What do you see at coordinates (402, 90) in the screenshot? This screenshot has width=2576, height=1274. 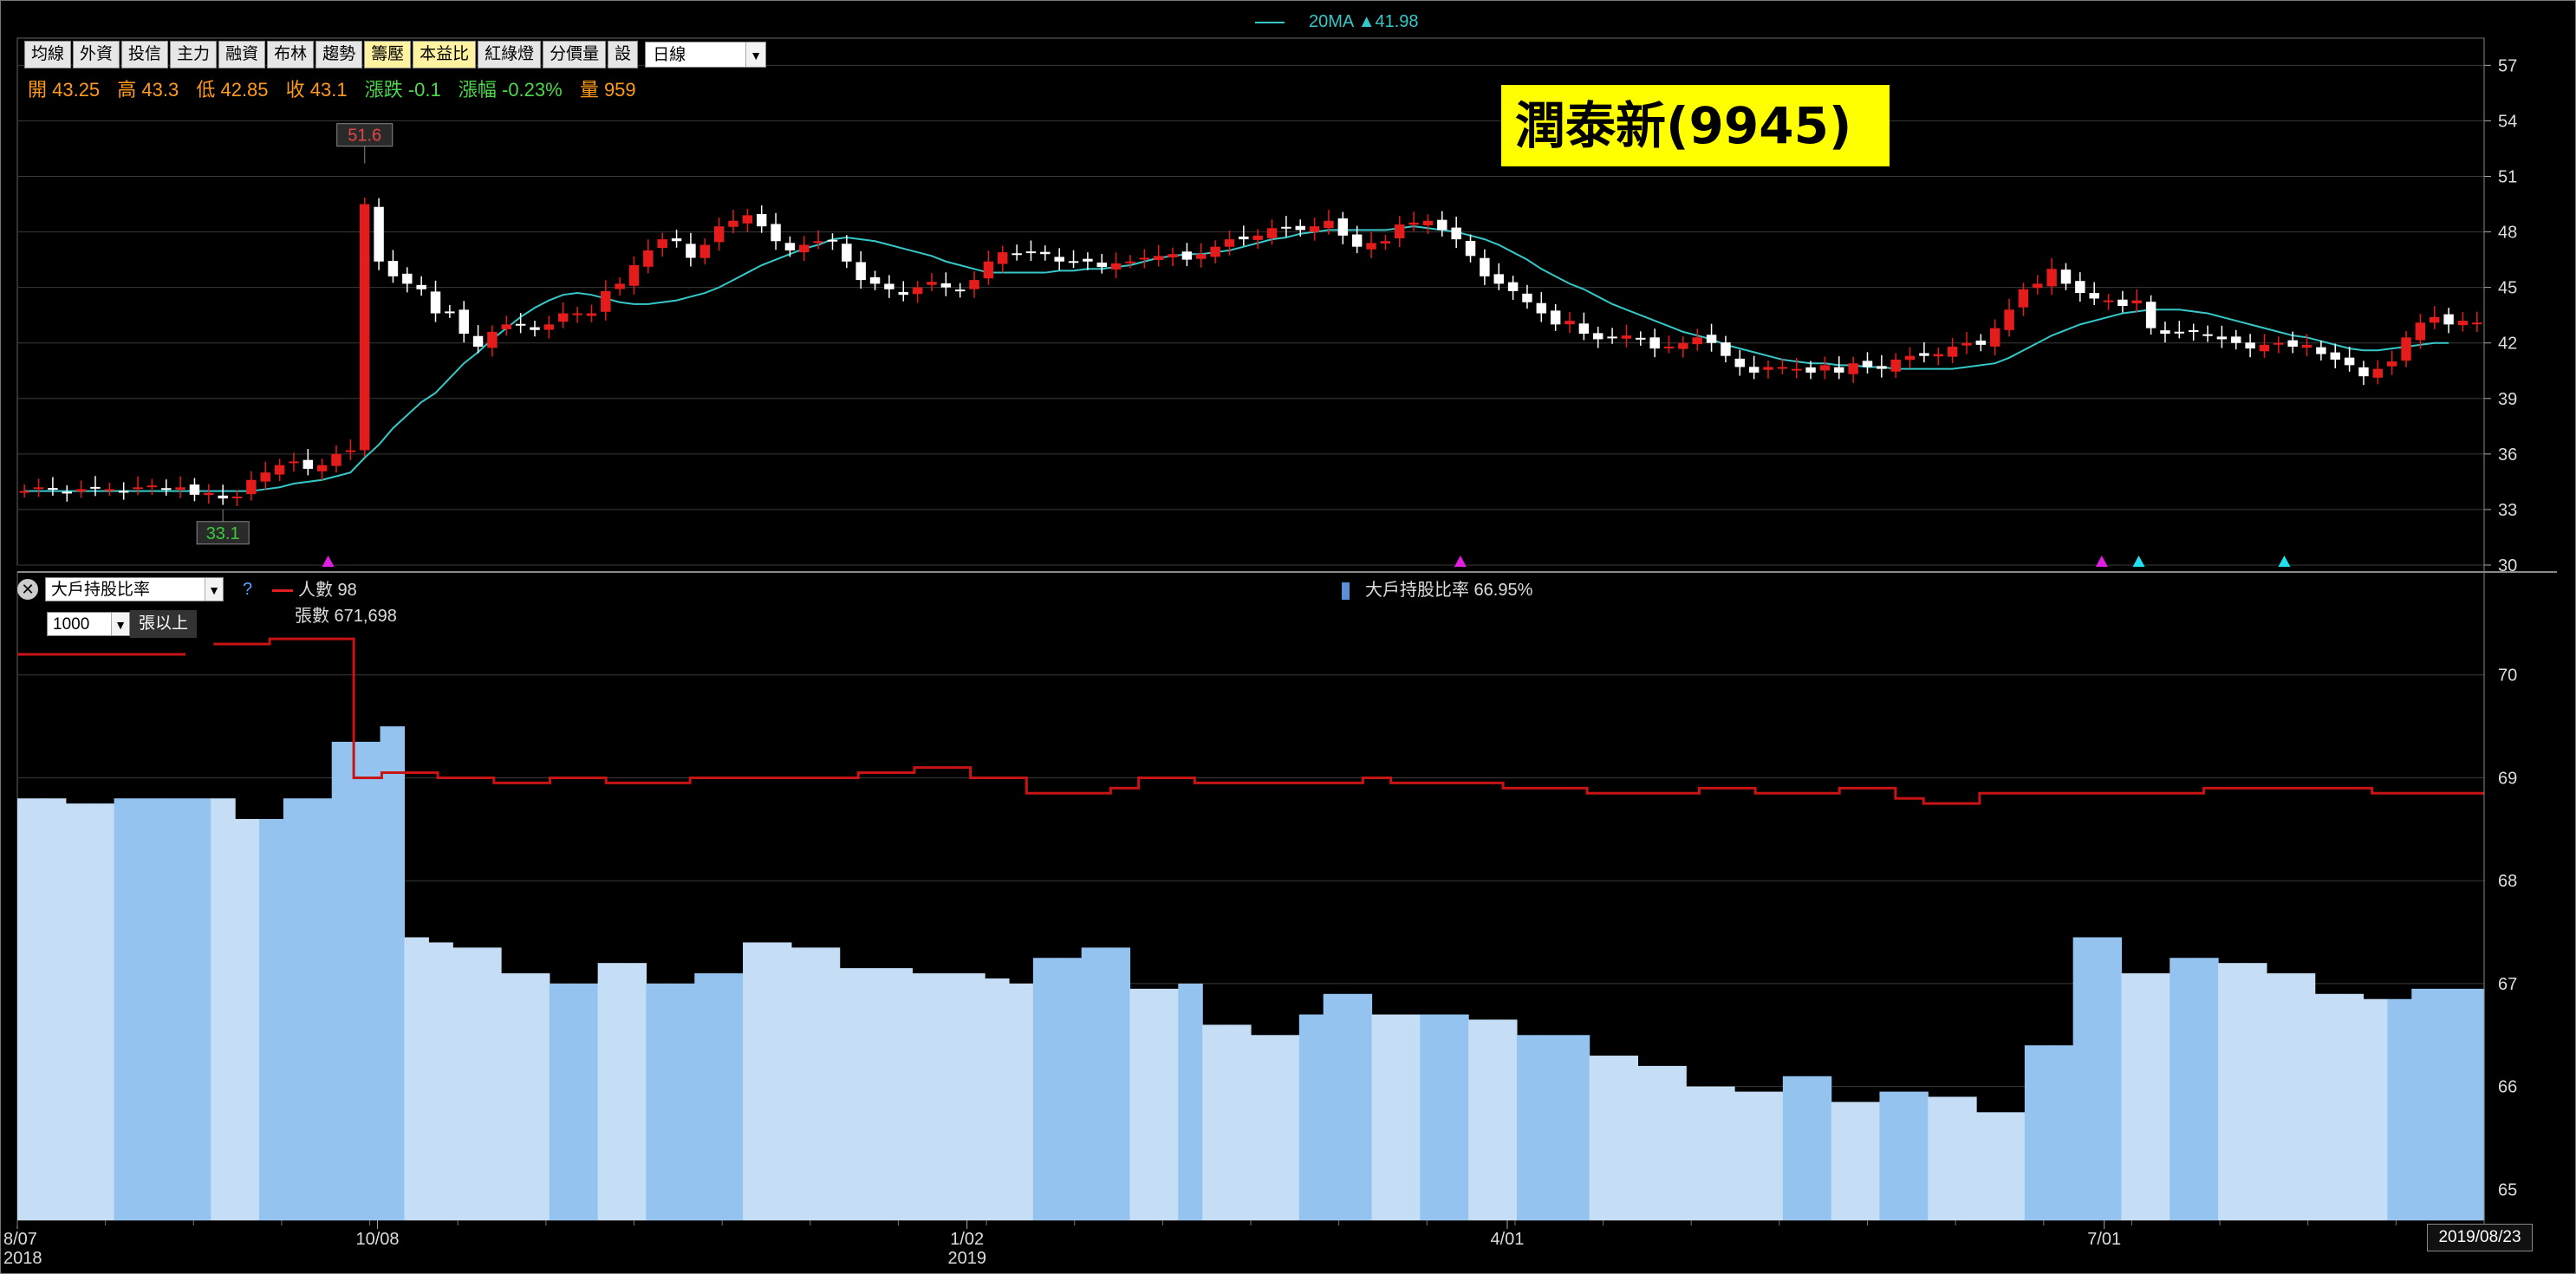 I see `change-value: 漲跌 -0.1` at bounding box center [402, 90].